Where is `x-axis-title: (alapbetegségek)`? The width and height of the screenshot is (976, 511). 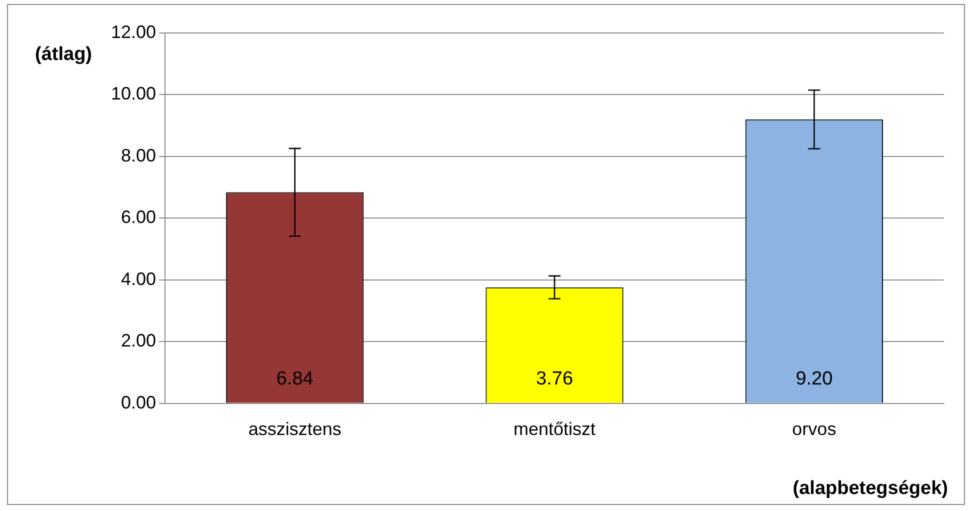
x-axis-title: (alapbetegségek) is located at coordinates (870, 489).